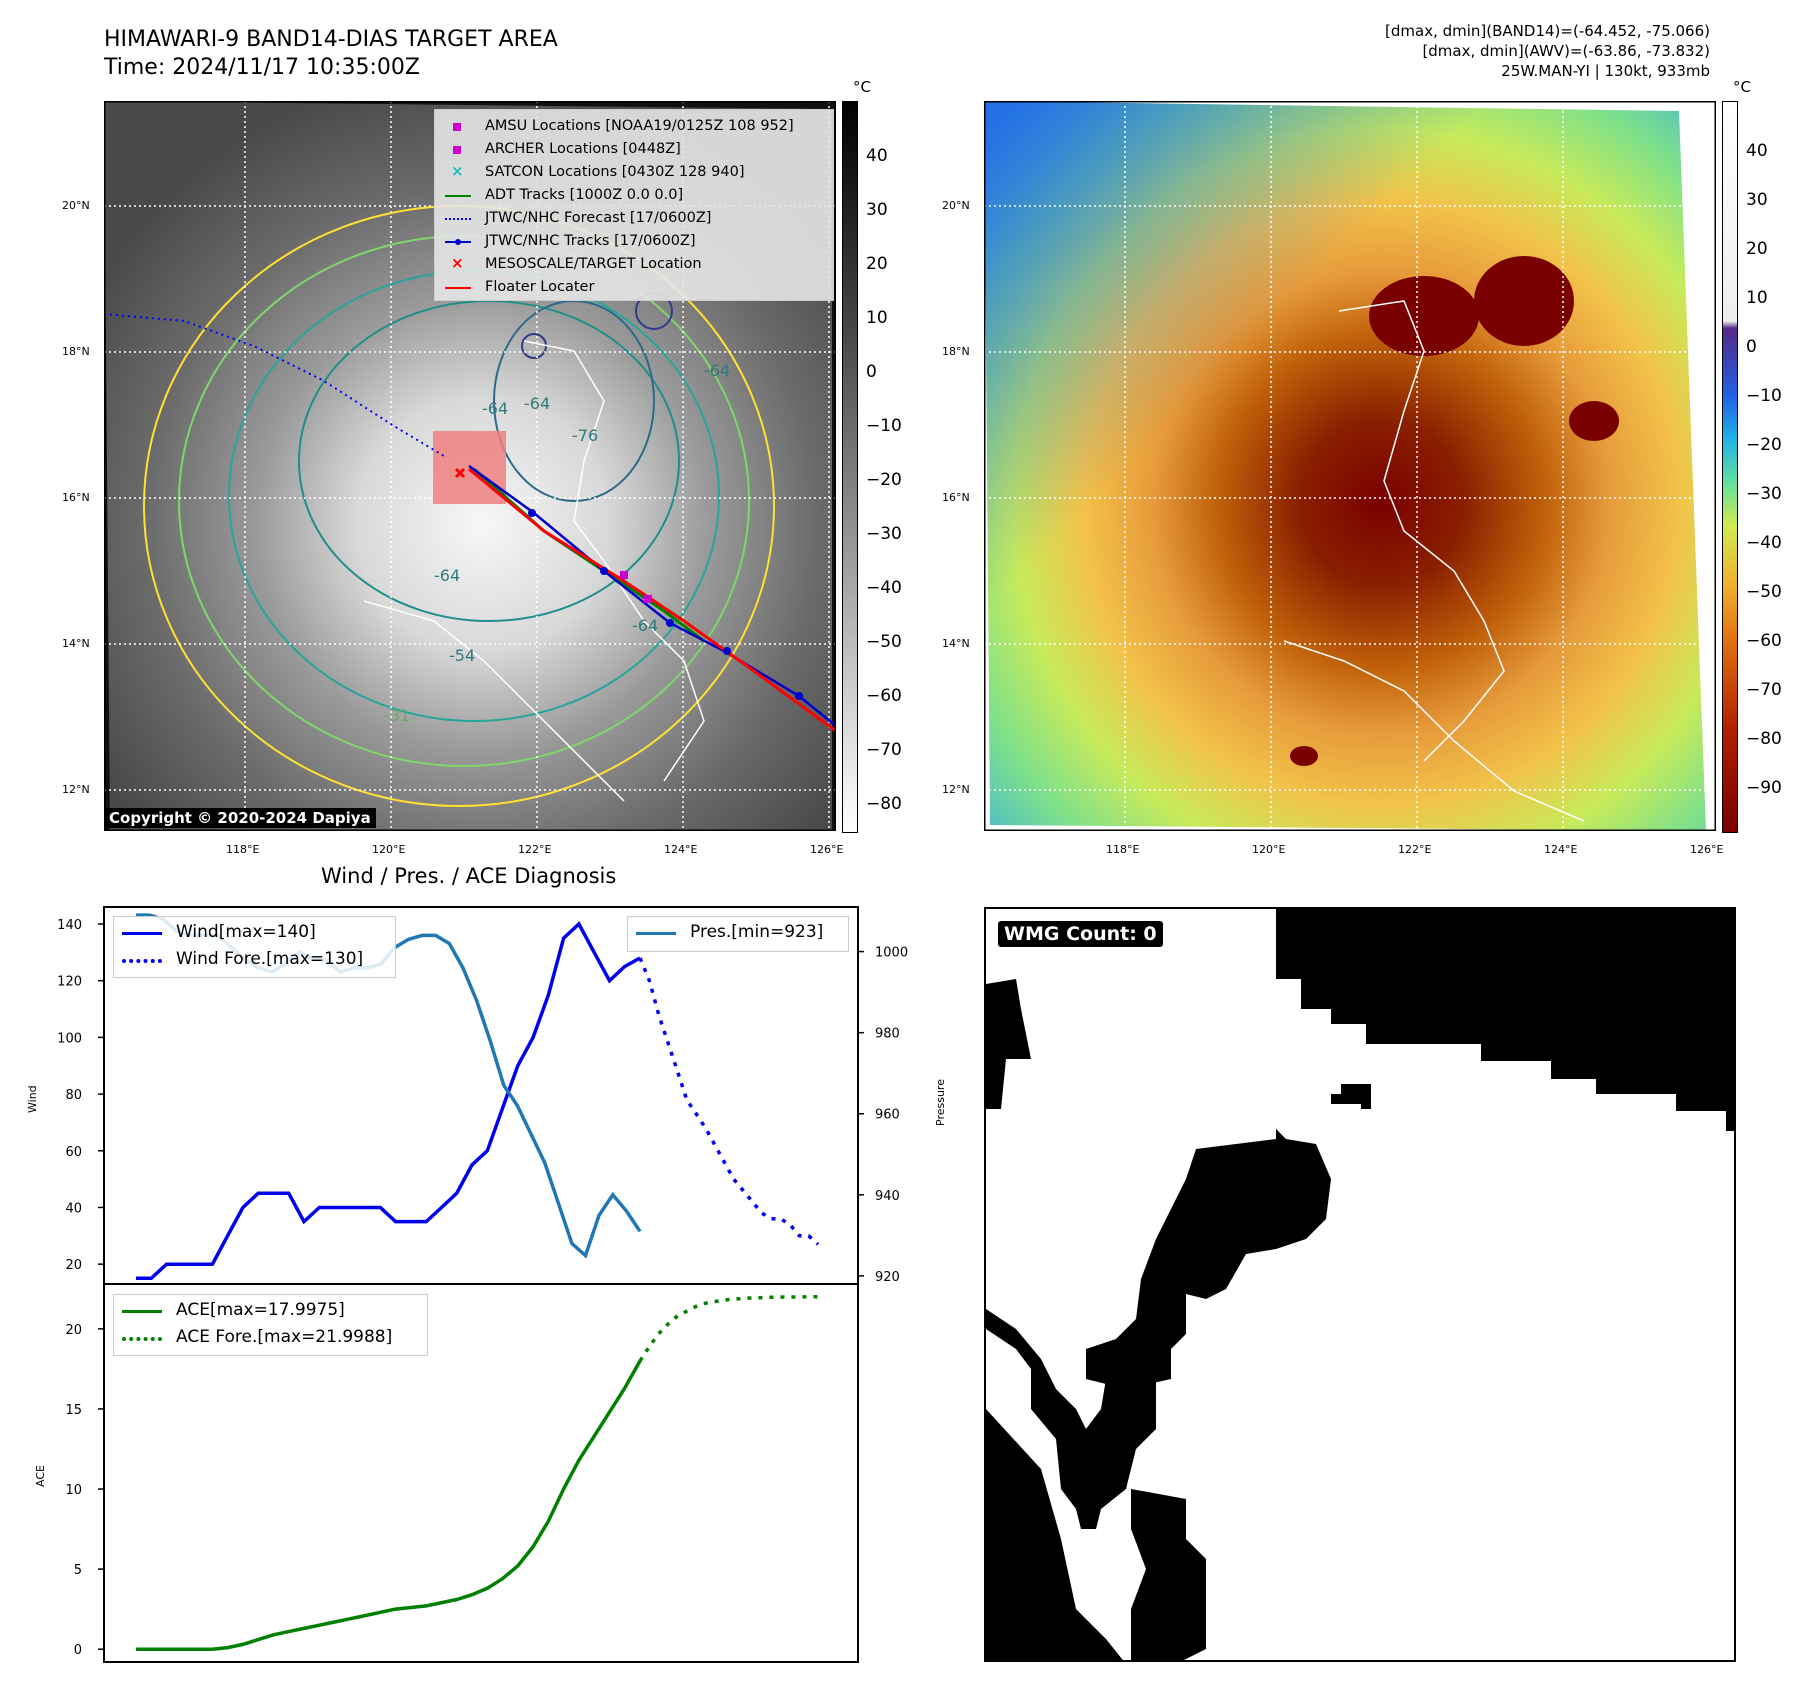 This screenshot has height=1690, width=1797. What do you see at coordinates (69, 1038) in the screenshot?
I see `wind-axis-tick-label: 100` at bounding box center [69, 1038].